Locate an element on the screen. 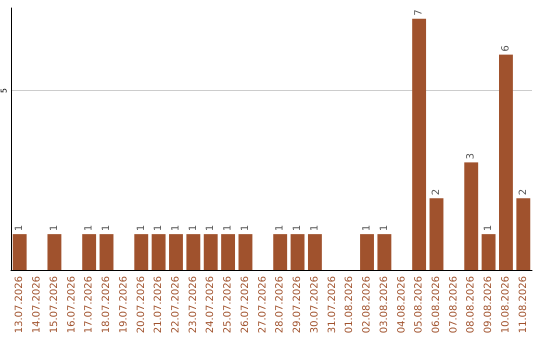 This screenshot has height=340, width=540. y-tick-label: 5 is located at coordinates (4, 91).